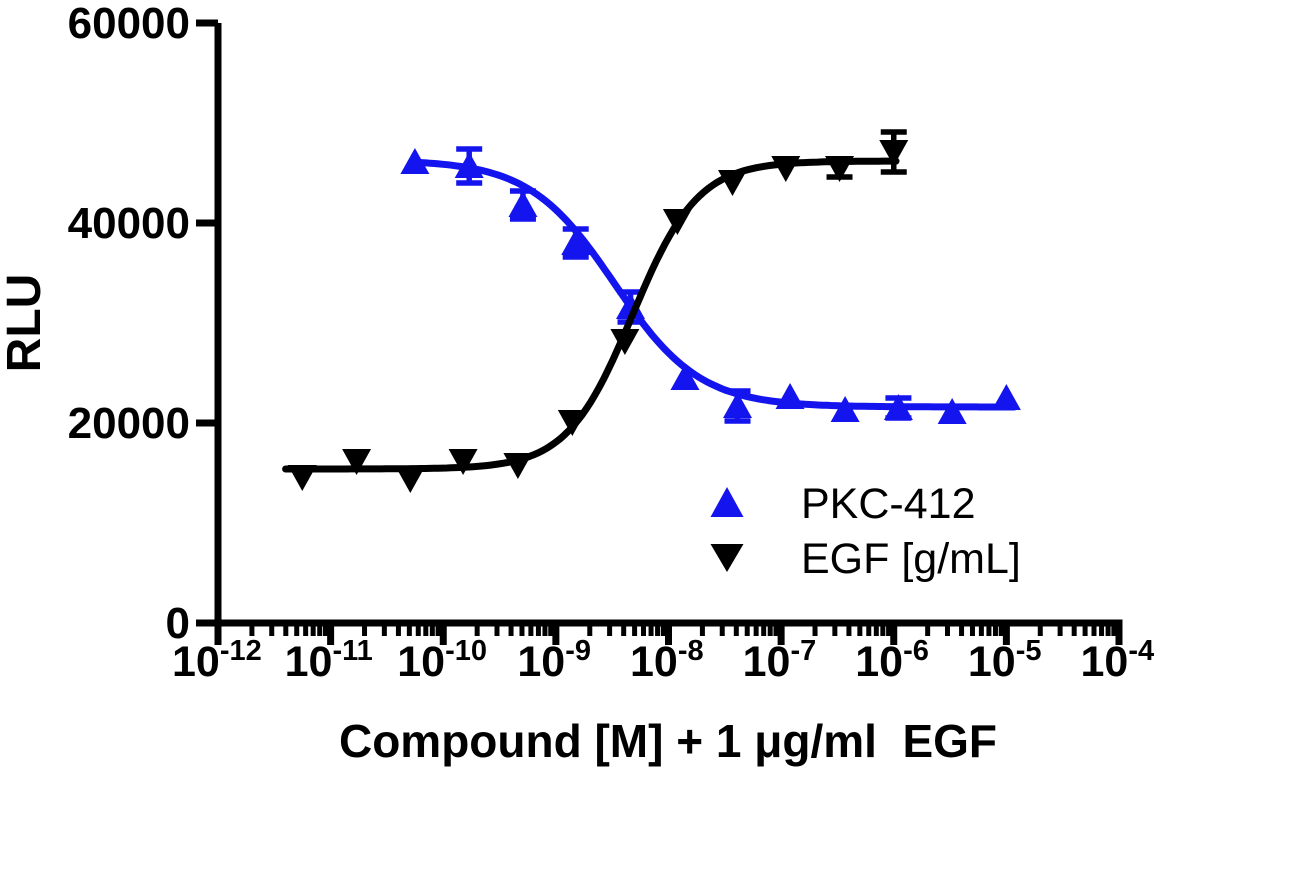 This screenshot has height=876, width=1299. Describe the element at coordinates (892, 660) in the screenshot. I see `x-tick-label: 10⁻⁶` at that location.